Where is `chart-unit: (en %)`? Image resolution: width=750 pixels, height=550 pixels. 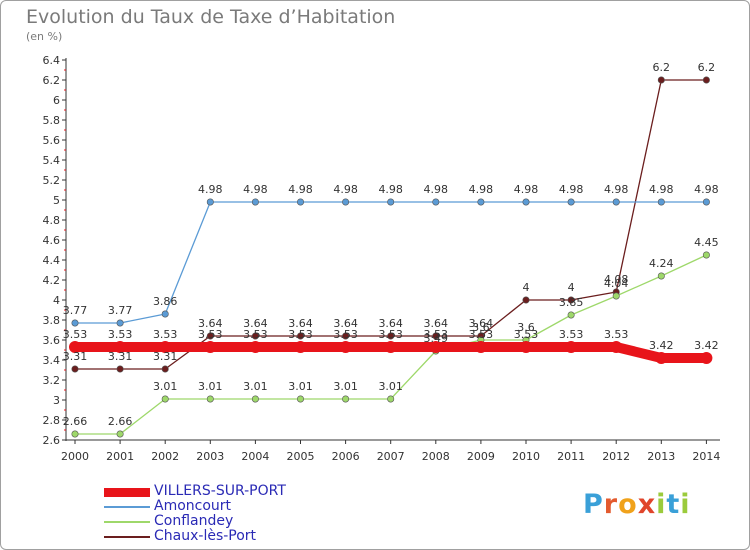
chart-unit: (en %) is located at coordinates (44, 36).